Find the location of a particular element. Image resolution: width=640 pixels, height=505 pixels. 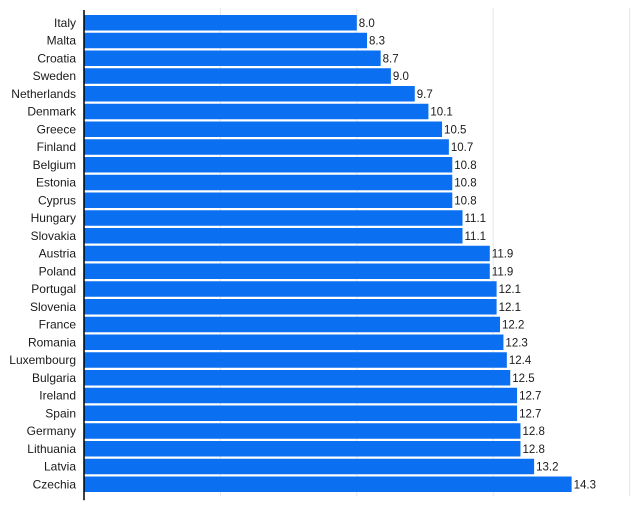

category-label: Romania is located at coordinates (52, 342).